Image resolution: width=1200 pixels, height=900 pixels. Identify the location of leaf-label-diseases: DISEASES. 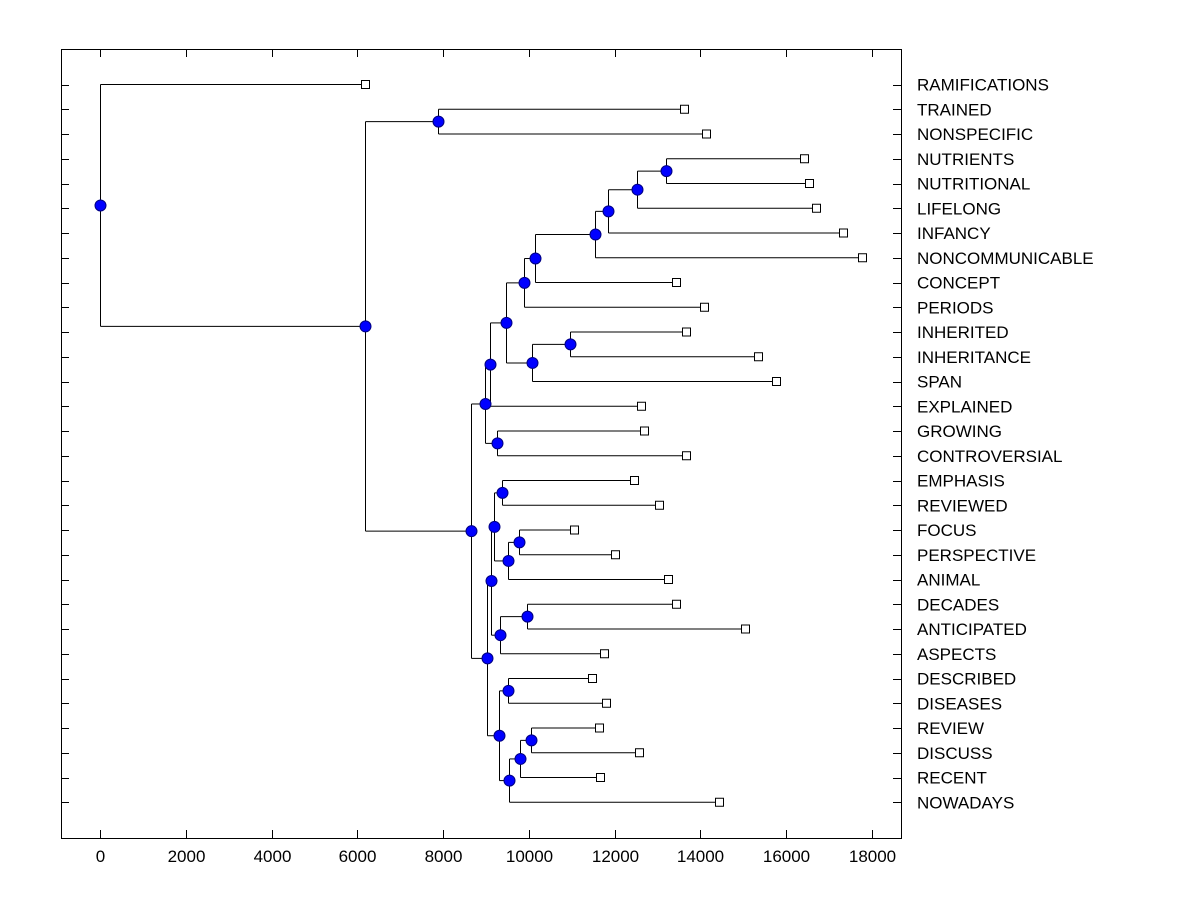
(959, 703).